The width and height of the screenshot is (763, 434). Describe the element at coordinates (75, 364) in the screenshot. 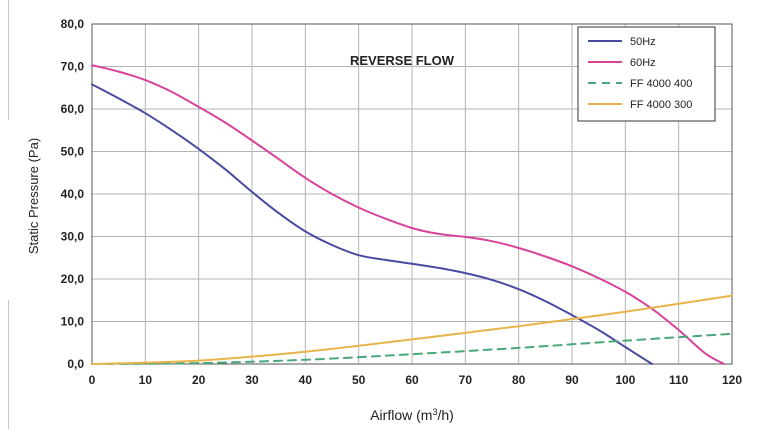

I see `y-tick-label: 0,0` at that location.